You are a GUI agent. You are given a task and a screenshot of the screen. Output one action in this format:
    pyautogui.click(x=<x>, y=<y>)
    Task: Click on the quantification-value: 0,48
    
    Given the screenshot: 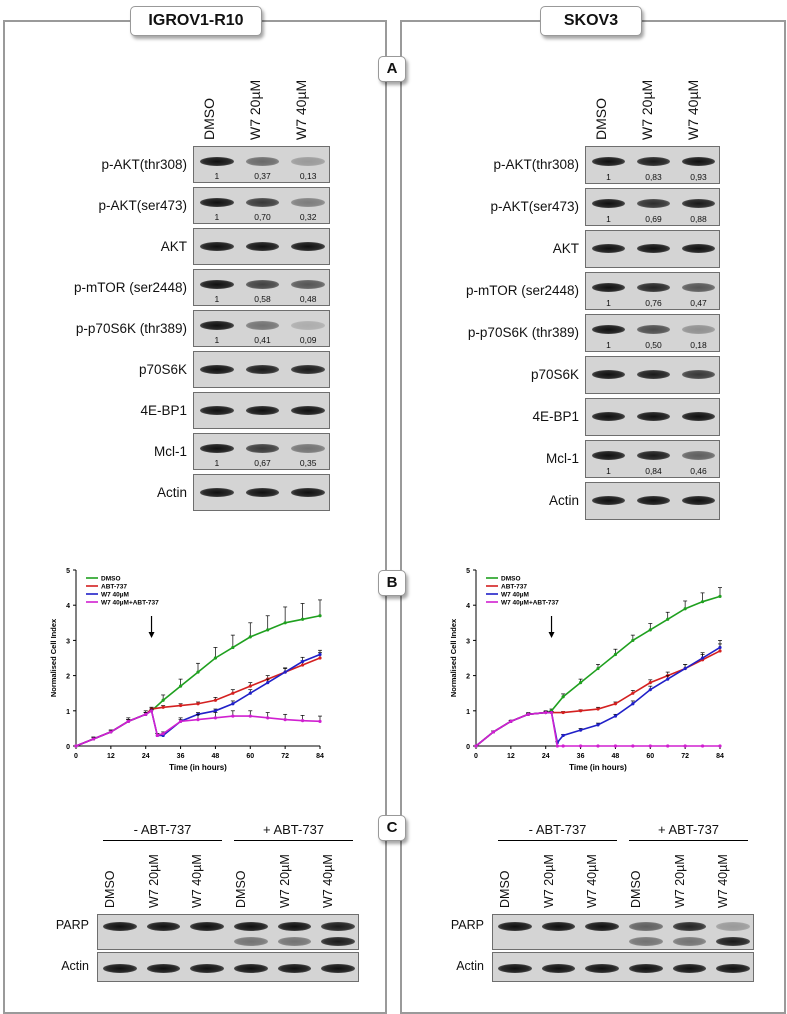 What is the action you would take?
    pyautogui.click(x=308, y=299)
    